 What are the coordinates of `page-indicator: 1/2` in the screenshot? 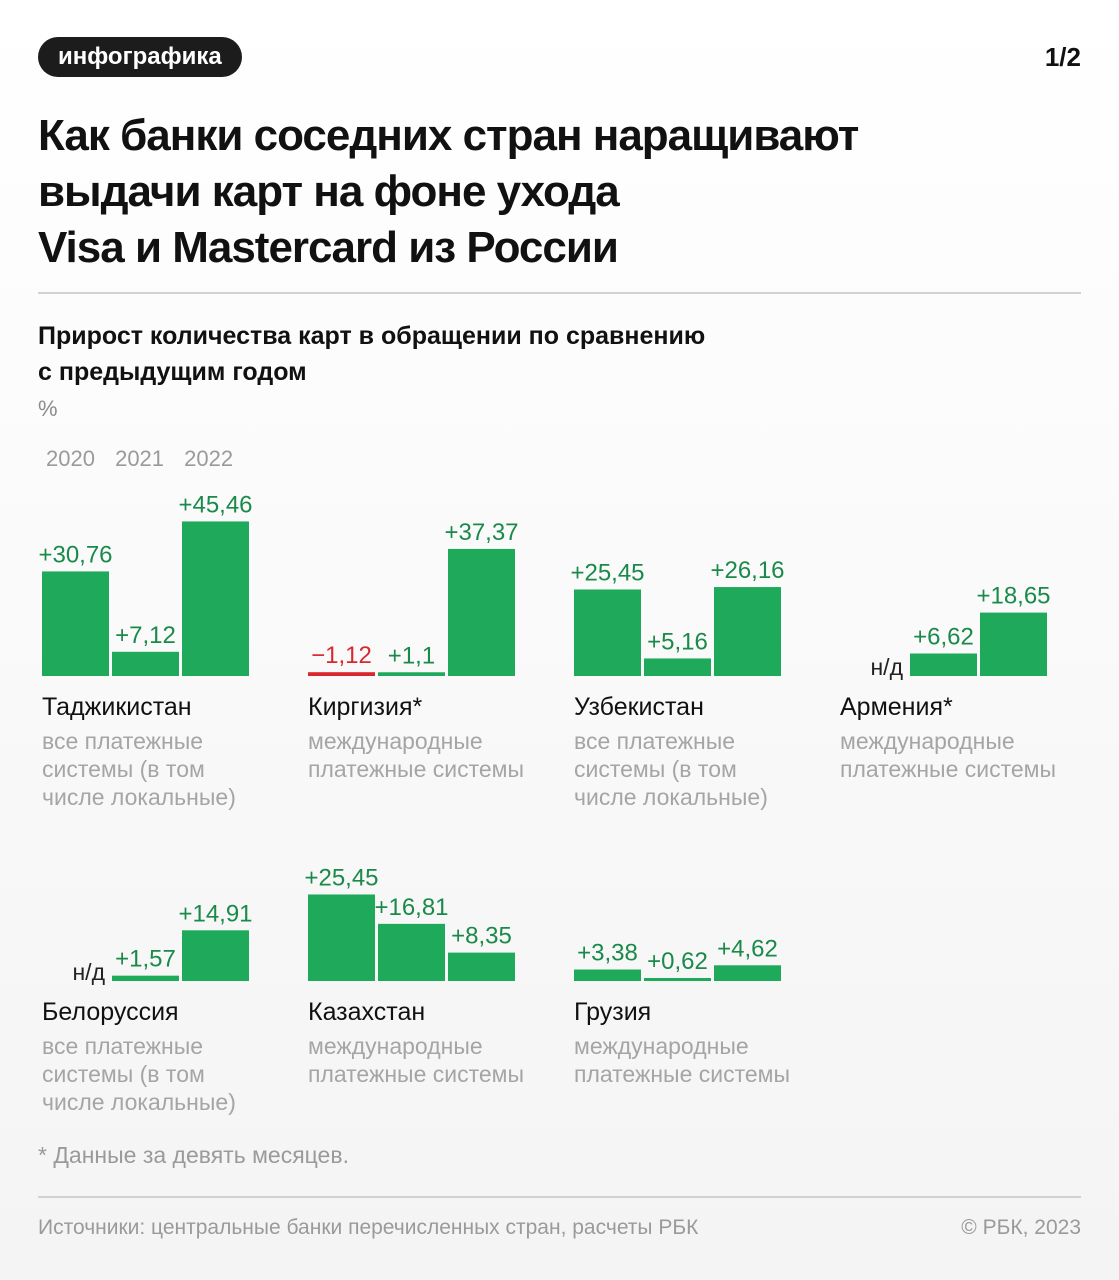 It's located at (1062, 57).